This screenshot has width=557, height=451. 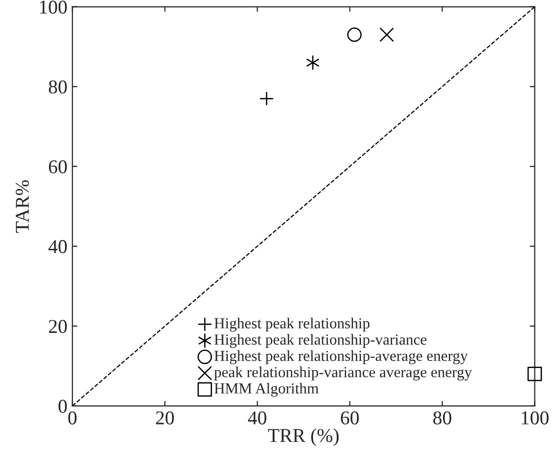 I want to click on legend-label: HMM Algorithm, so click(x=266, y=389).